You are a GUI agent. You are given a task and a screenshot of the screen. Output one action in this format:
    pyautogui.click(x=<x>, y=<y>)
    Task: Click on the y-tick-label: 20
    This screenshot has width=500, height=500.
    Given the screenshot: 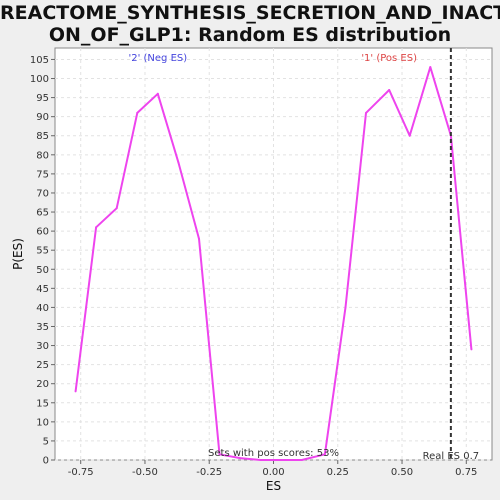 What is the action you would take?
    pyautogui.click(x=42, y=384)
    